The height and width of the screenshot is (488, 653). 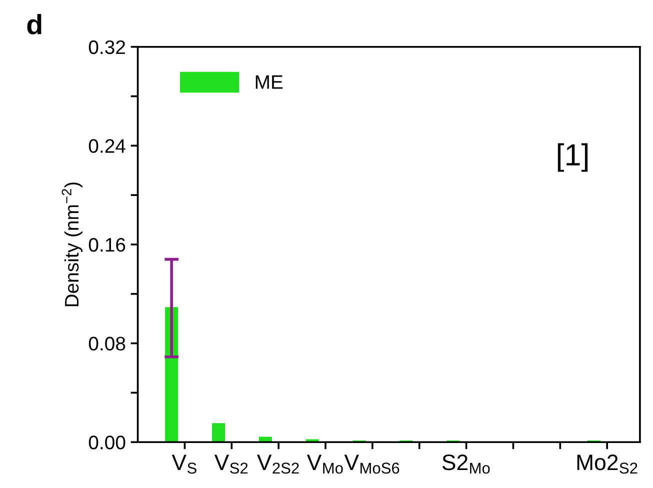 What do you see at coordinates (72, 244) in the screenshot?
I see `y-axis-title: Density (nm$^{−2}$)` at bounding box center [72, 244].